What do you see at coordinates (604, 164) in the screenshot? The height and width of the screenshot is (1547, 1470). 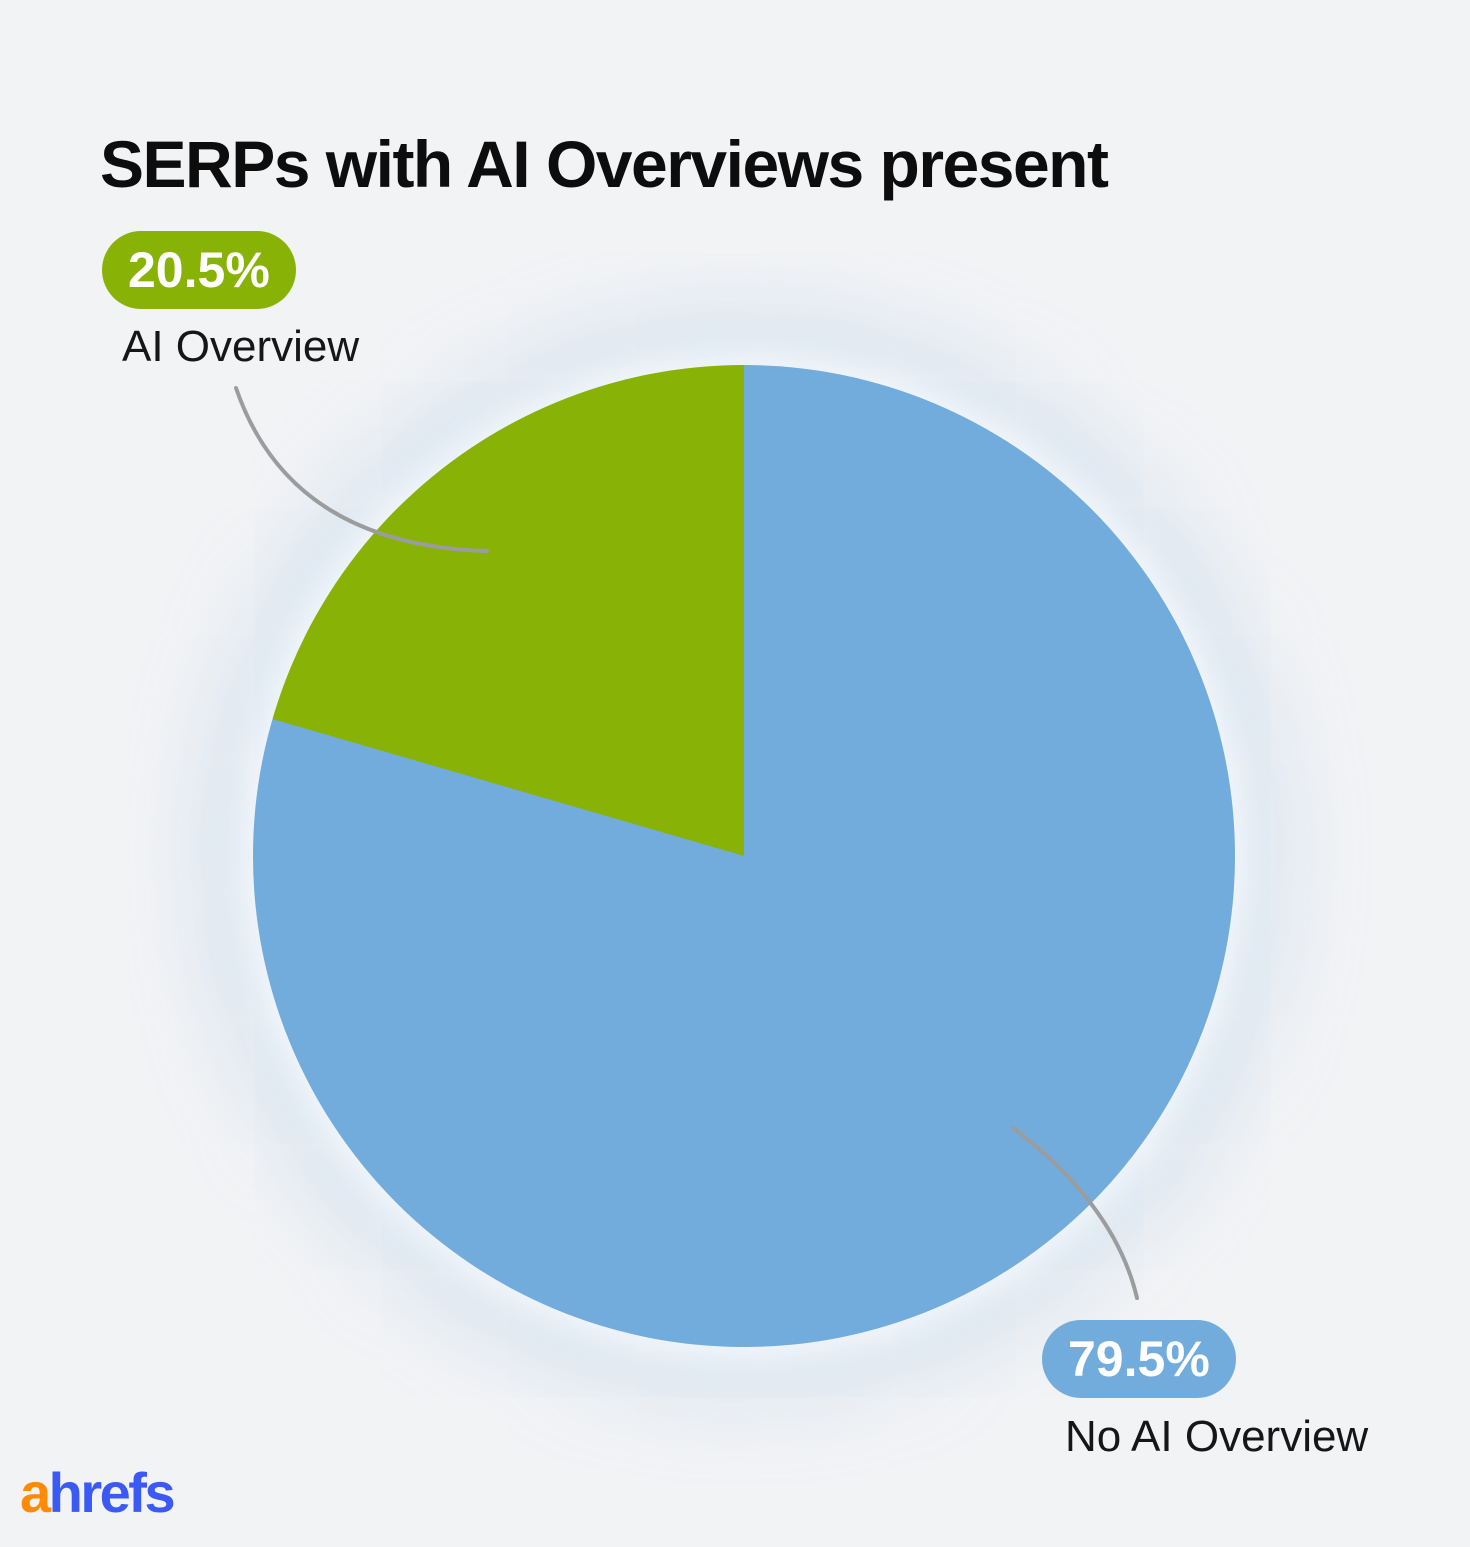 I see `chart-title: SERPs with AI Overviews present` at bounding box center [604, 164].